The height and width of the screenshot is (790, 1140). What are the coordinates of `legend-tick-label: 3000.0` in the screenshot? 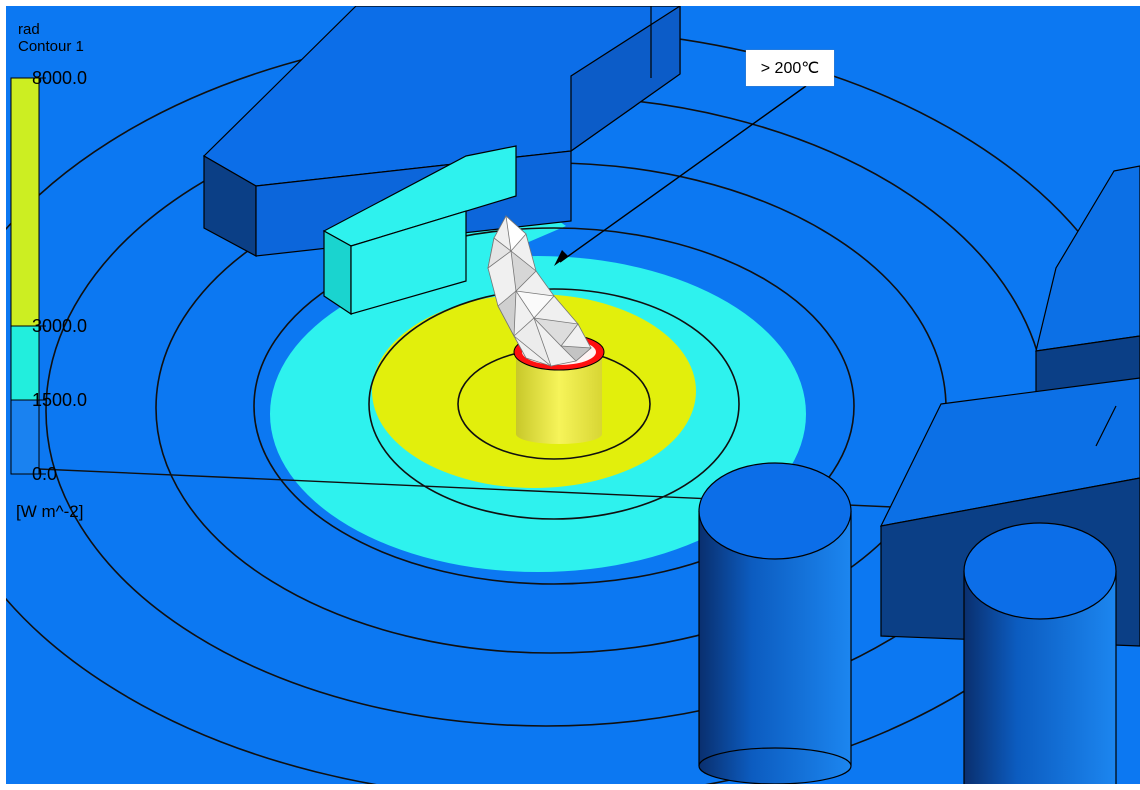 It's located at (60, 326).